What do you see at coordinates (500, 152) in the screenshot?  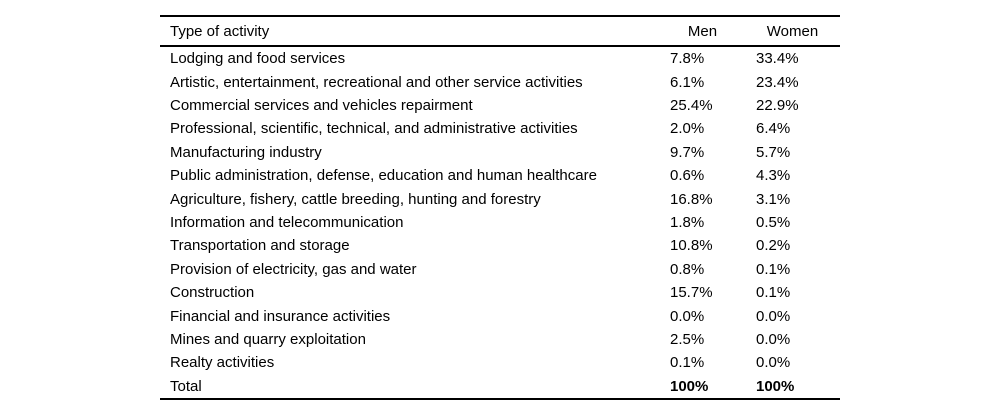 I see `table-row: Manufacturing industry 9.7% 5.7%` at bounding box center [500, 152].